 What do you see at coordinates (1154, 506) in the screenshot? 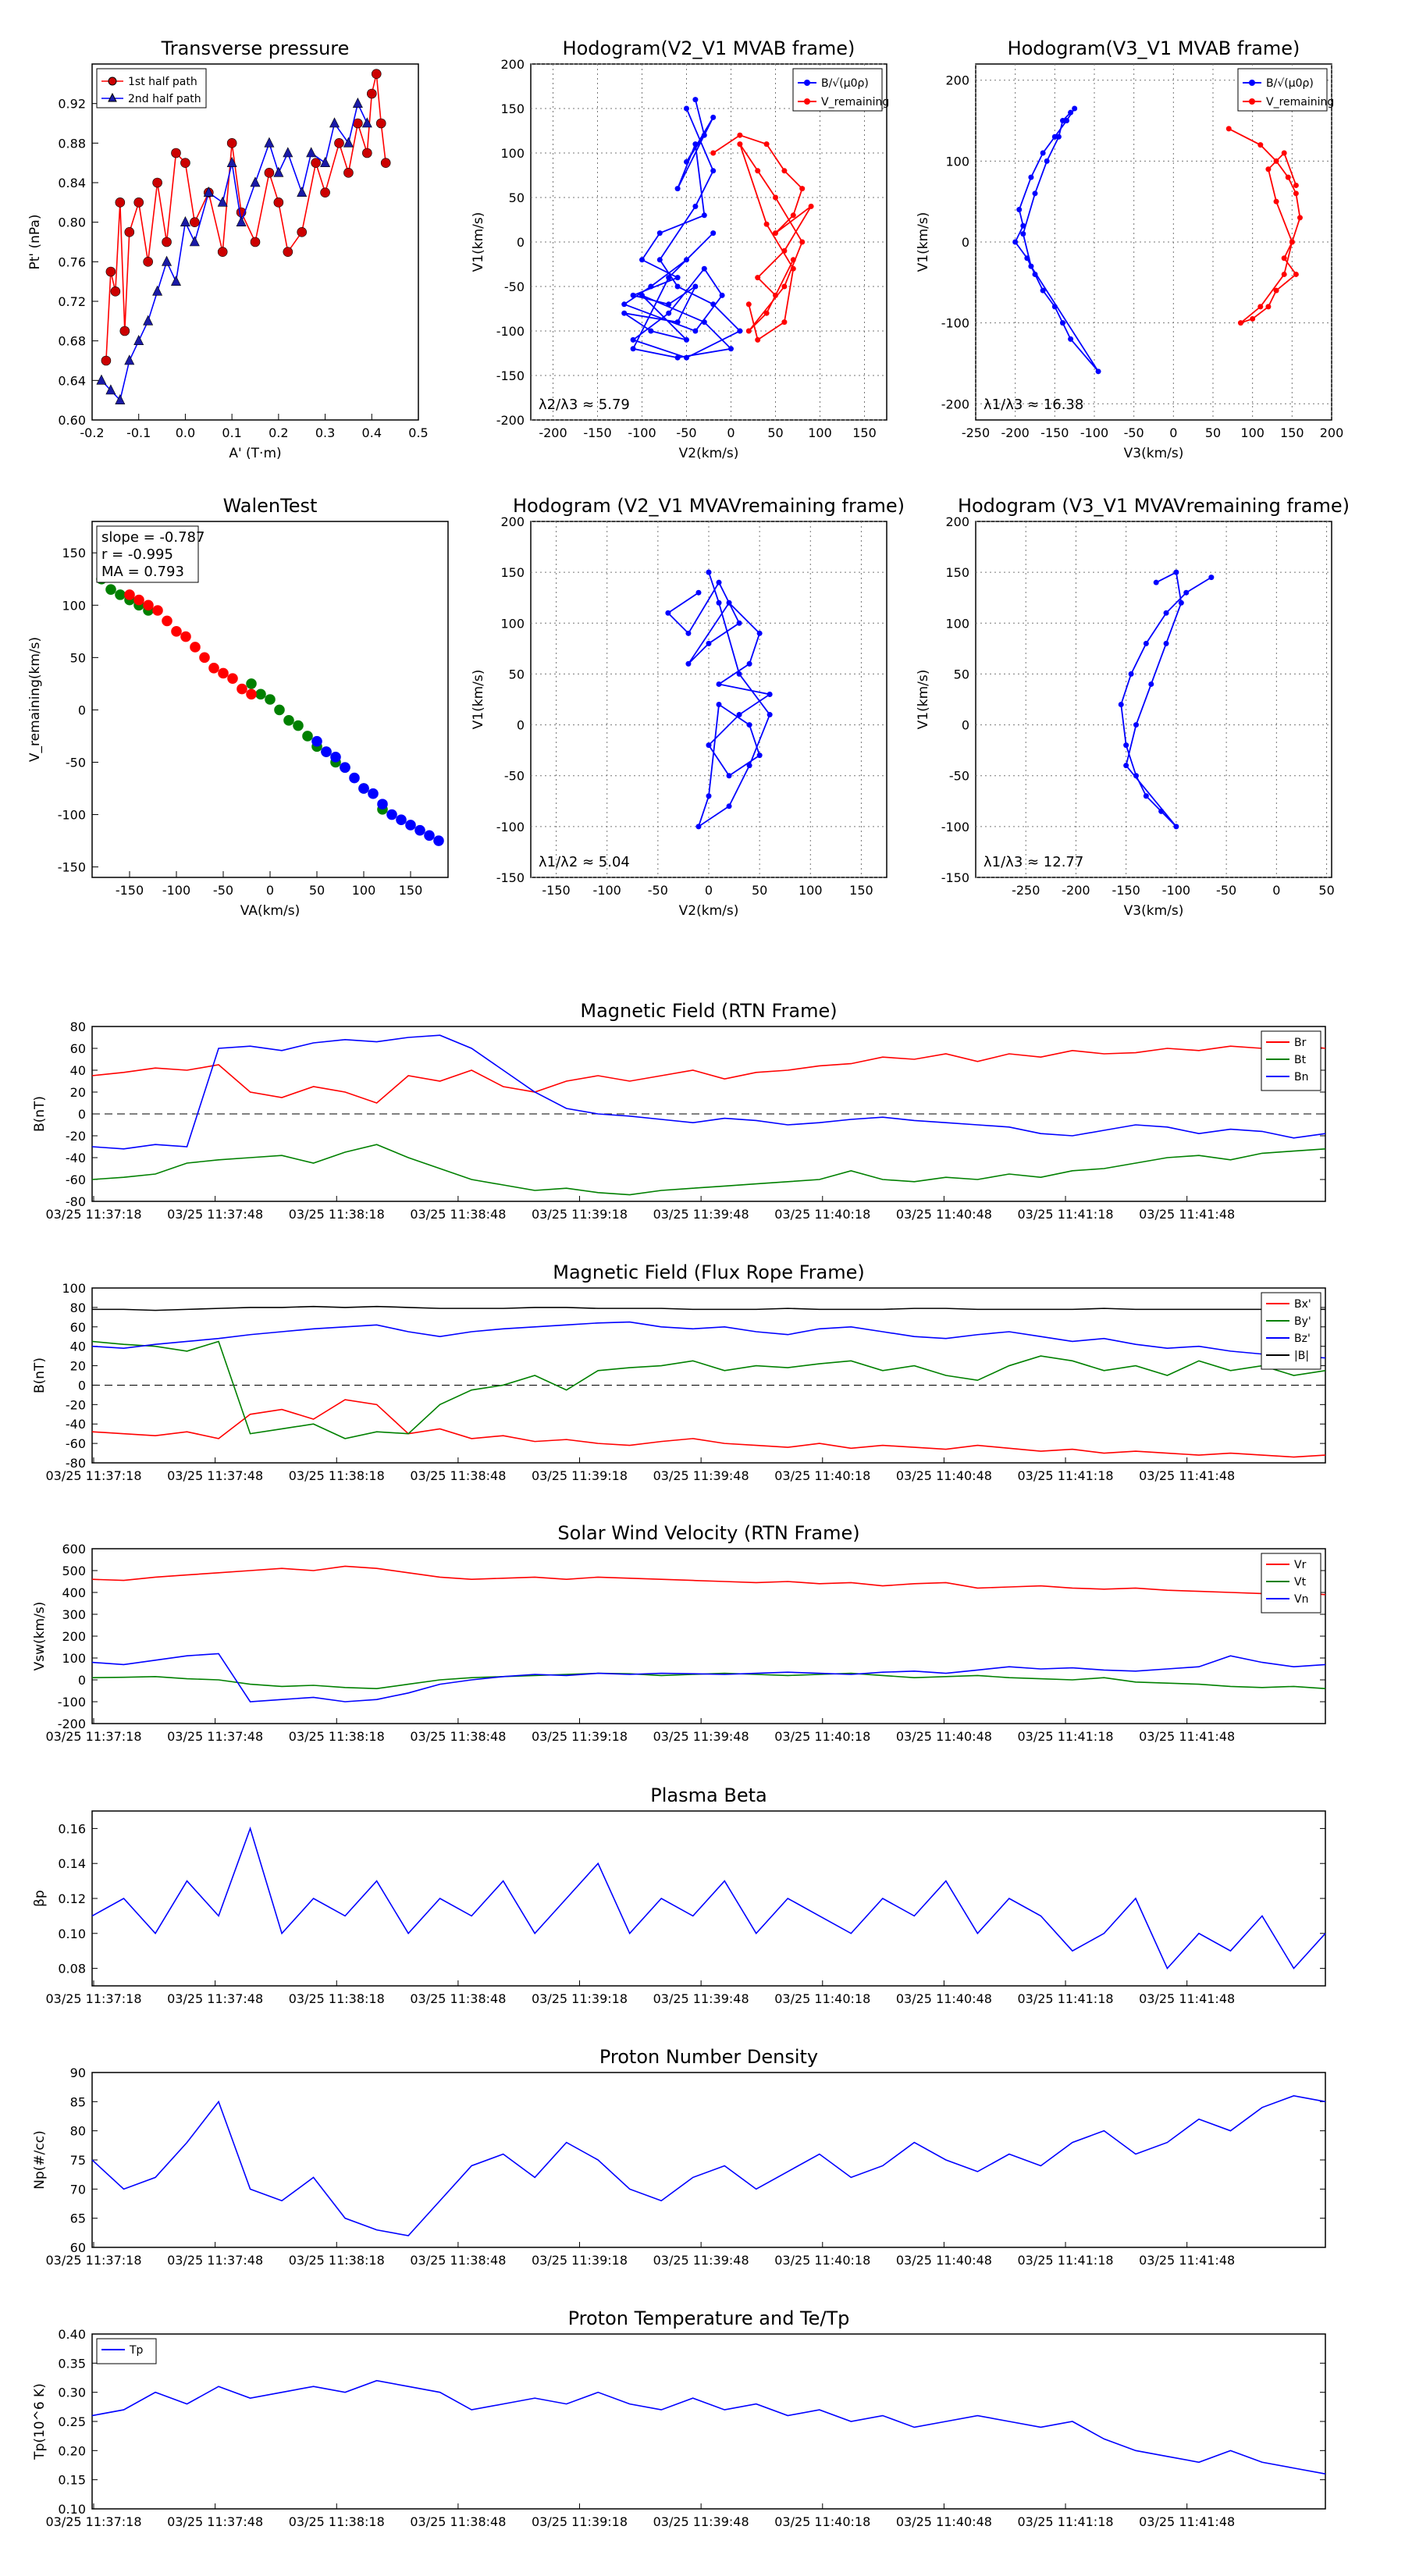
I see `chart-title: Hodogram (V3_V1 MVAVremaining frame)` at bounding box center [1154, 506].